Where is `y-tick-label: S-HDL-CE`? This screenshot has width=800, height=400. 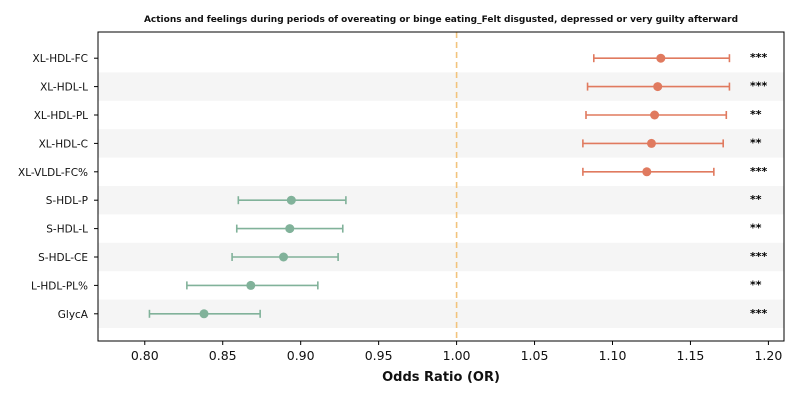
y-tick-label: S-HDL-CE is located at coordinates (63, 258).